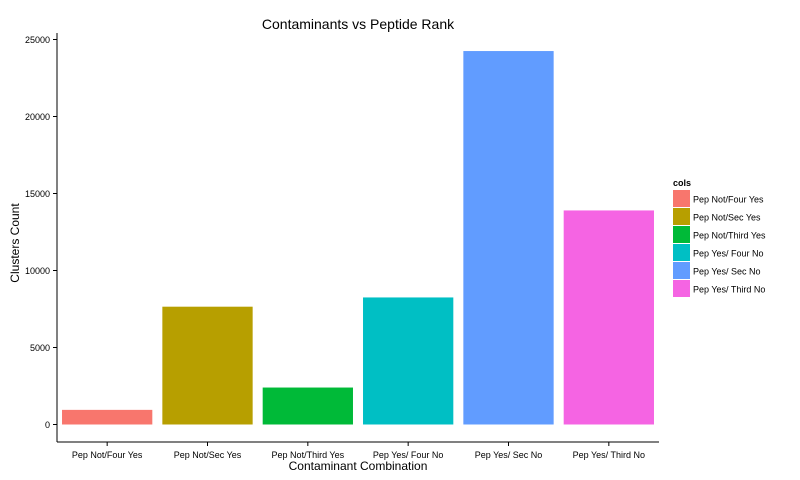 The image size is (800, 480). What do you see at coordinates (728, 254) in the screenshot?
I see `legend-entry: Pep Yes/ Four No` at bounding box center [728, 254].